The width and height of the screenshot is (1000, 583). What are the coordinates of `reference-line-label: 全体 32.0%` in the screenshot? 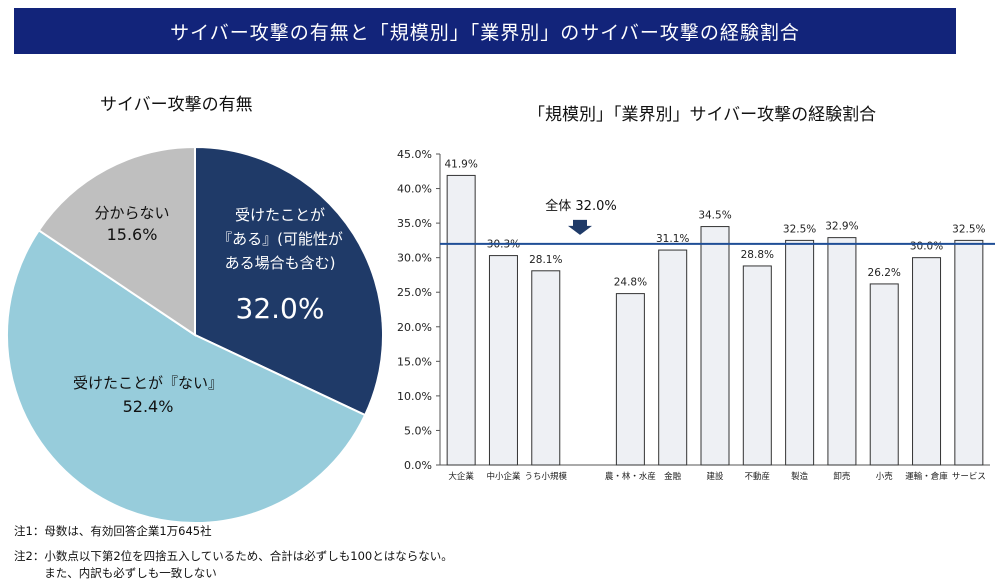 It's located at (580, 206).